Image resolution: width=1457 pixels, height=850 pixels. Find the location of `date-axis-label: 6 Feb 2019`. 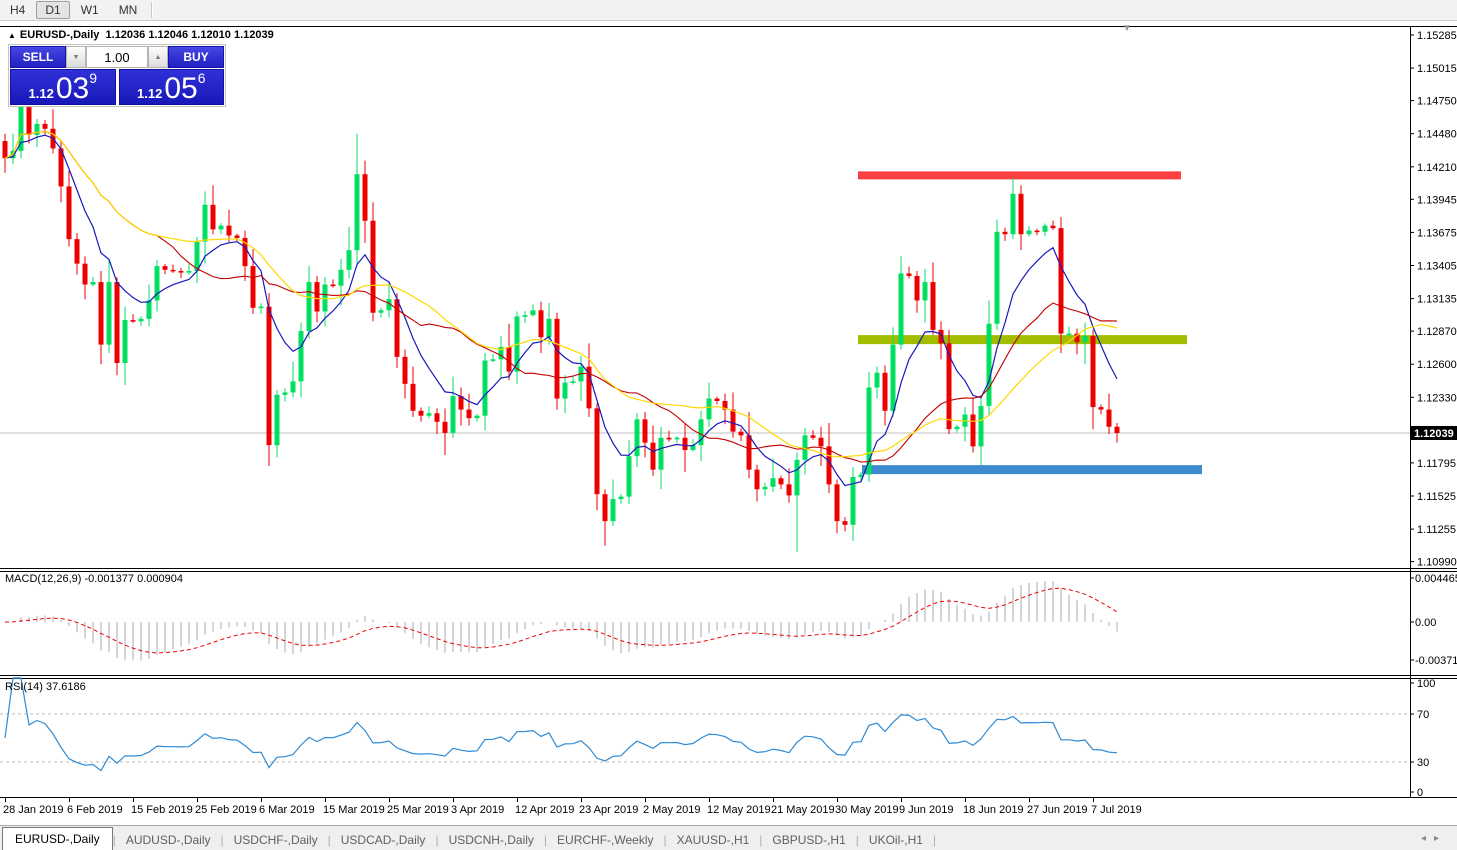

date-axis-label: 6 Feb 2019 is located at coordinates (95, 810).